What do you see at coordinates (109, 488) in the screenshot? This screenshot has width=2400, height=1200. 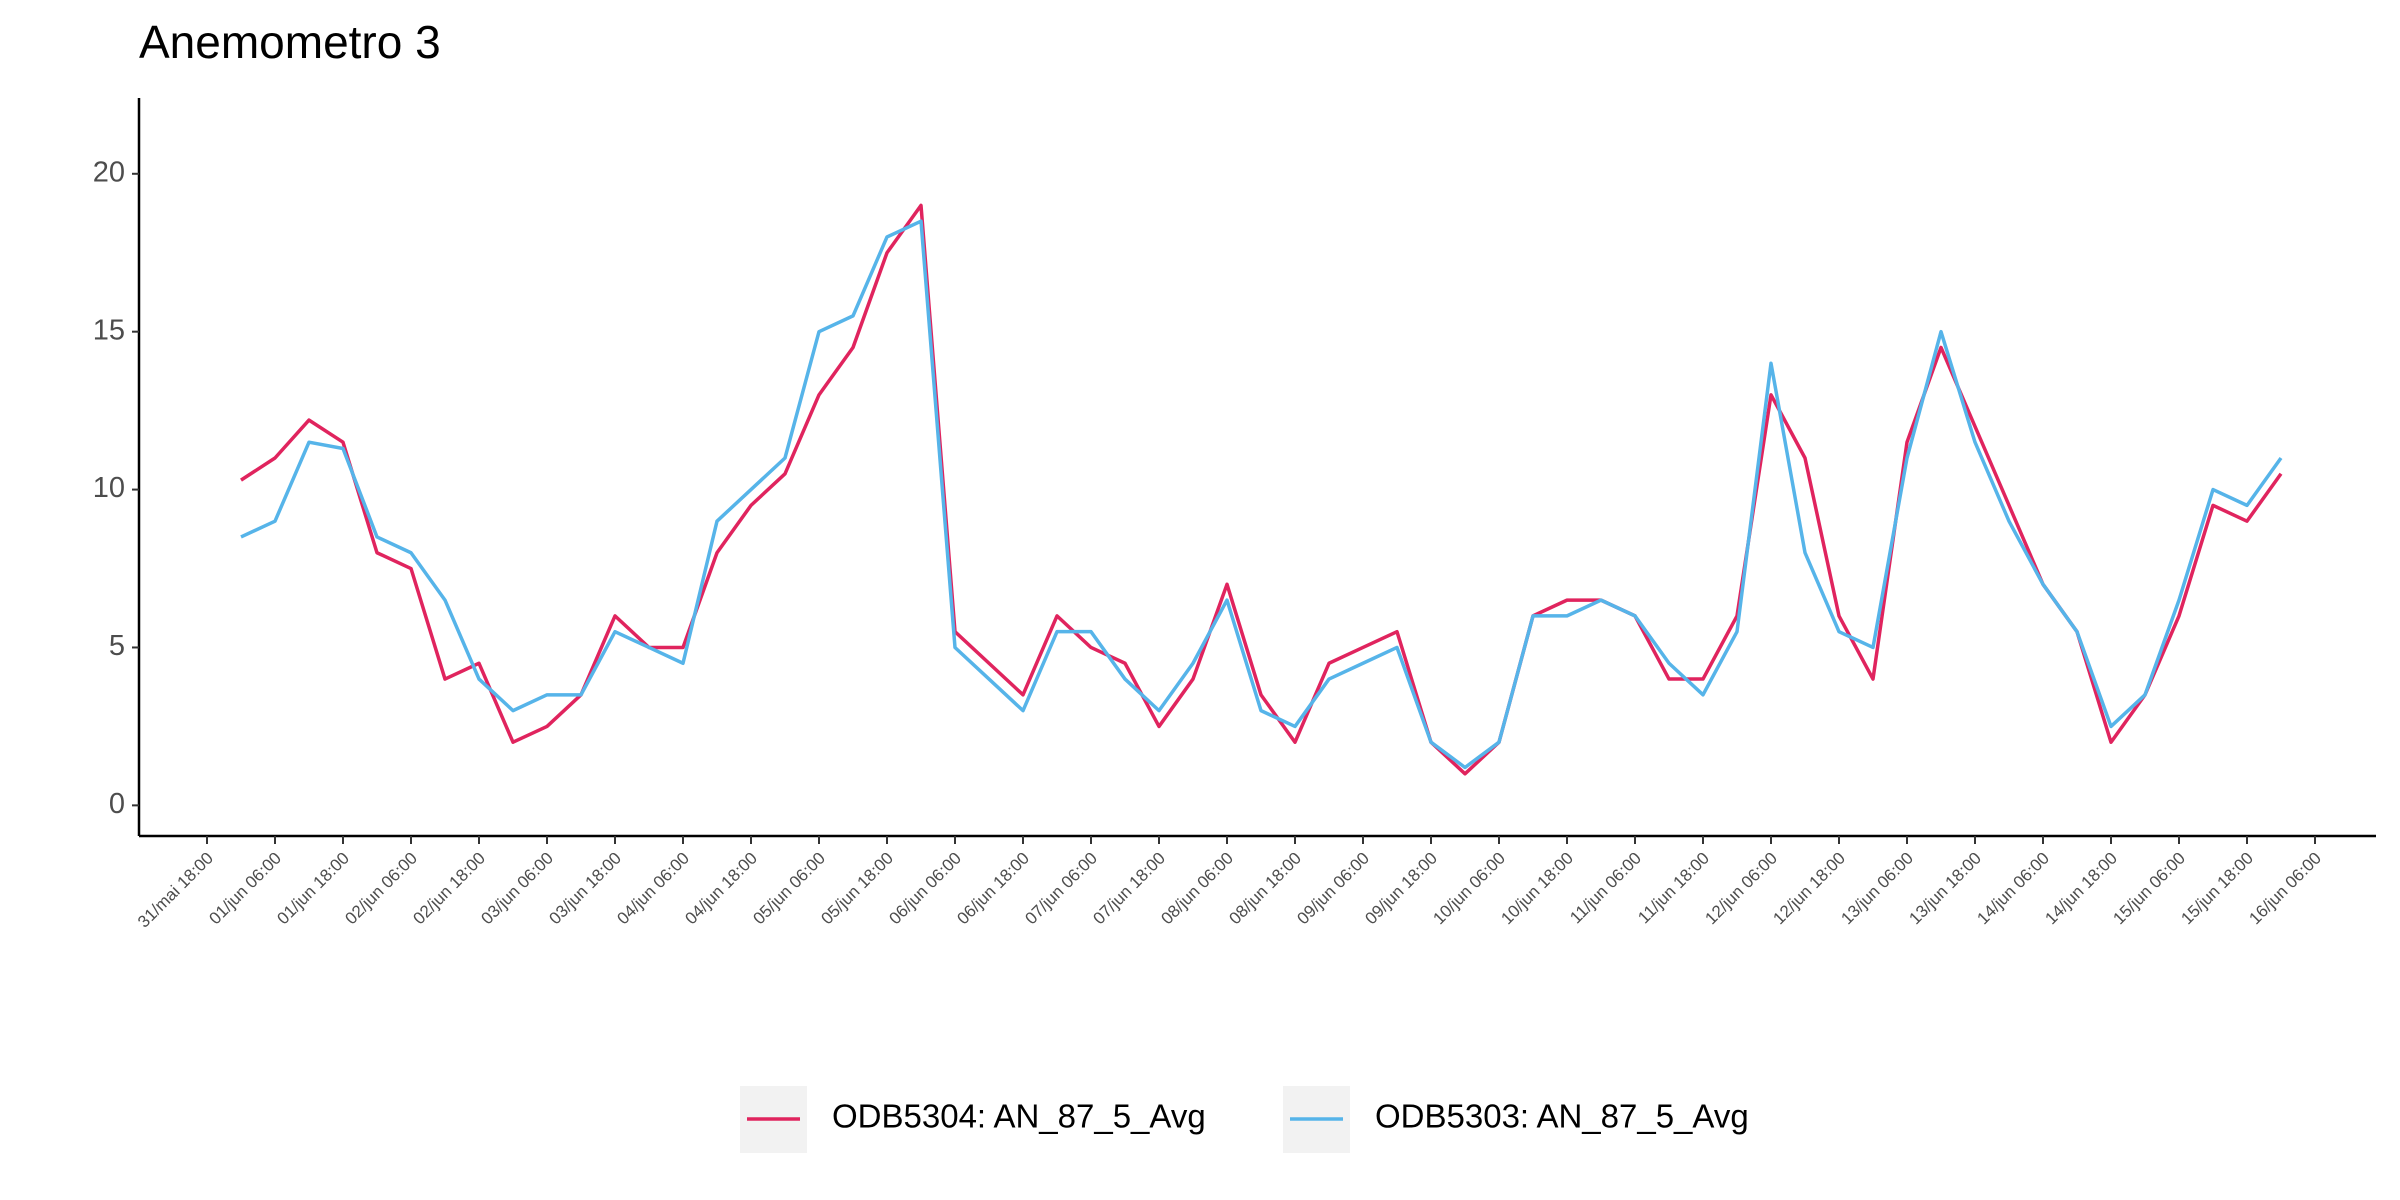 I see `y-tick-label: 10` at bounding box center [109, 488].